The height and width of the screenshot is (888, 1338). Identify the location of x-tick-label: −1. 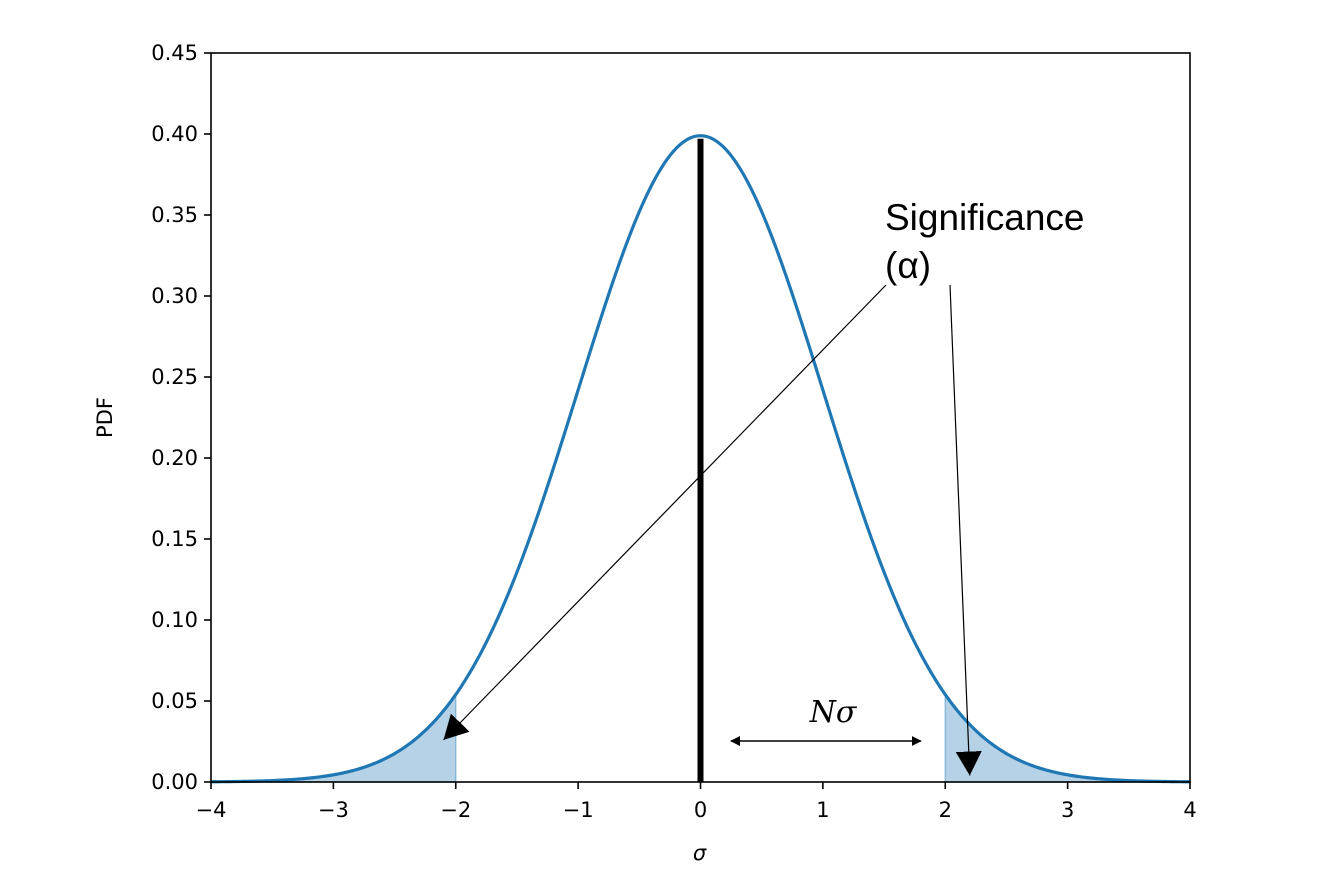
(578, 810).